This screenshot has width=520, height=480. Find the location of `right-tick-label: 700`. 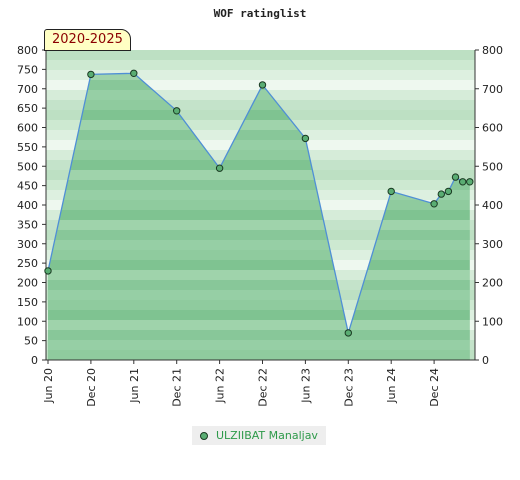

right-tick-label: 700 is located at coordinates (492, 89).